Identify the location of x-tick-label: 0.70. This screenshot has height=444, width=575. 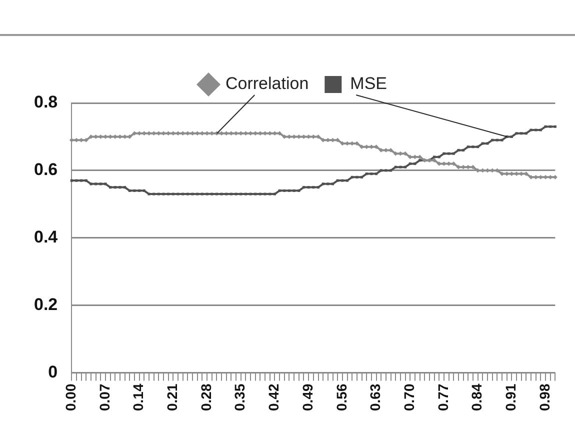
(408, 397).